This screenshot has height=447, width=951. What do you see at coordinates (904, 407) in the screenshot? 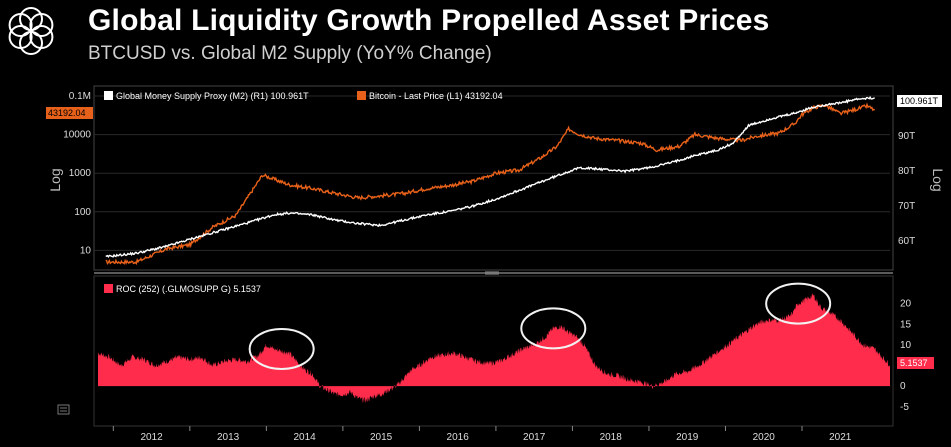
I see `roc-tick-label: -5` at bounding box center [904, 407].